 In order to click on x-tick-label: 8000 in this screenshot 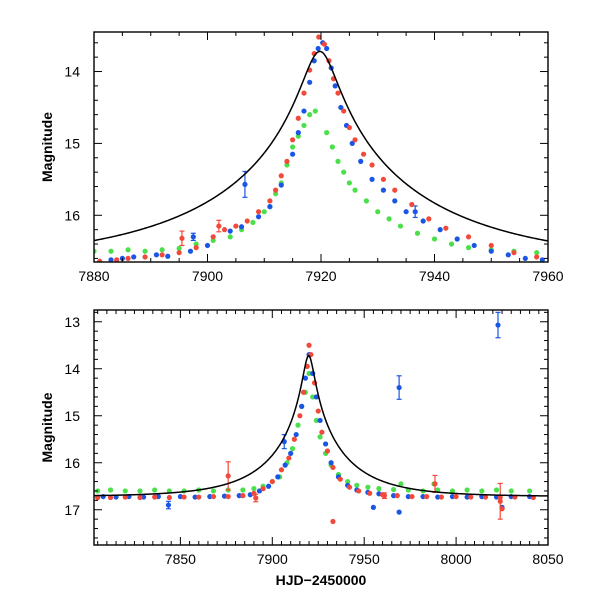, I will do `click(456, 559)`.